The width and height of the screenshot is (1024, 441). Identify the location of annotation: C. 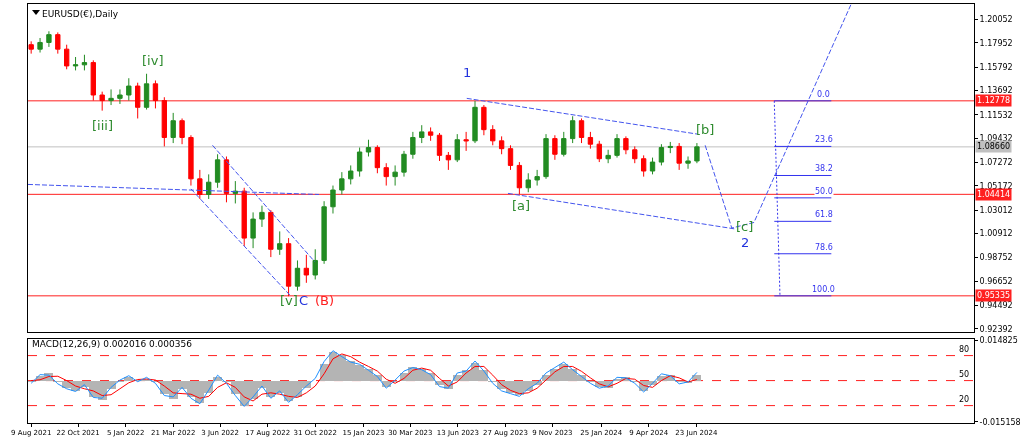
(304, 300).